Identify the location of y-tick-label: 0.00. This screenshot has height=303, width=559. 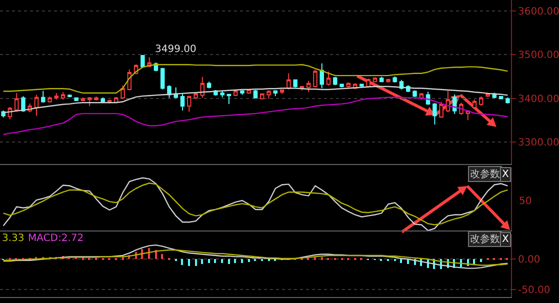
(529, 260).